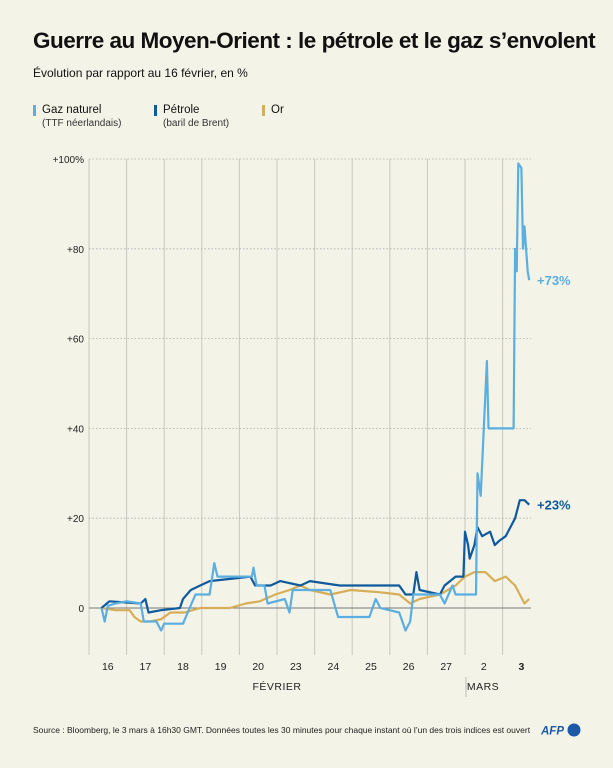  I want to click on svg-text: AFP, so click(552, 732).